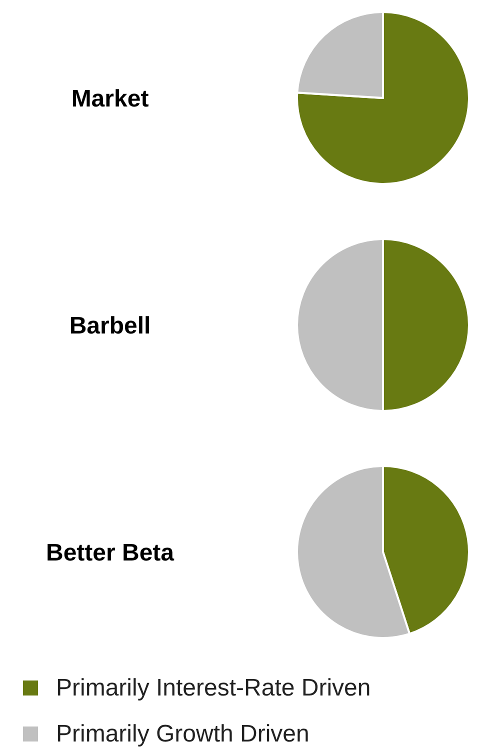 The image size is (487, 753). What do you see at coordinates (213, 688) in the screenshot?
I see `legend-label: Primarily Interest-Rate Driven` at bounding box center [213, 688].